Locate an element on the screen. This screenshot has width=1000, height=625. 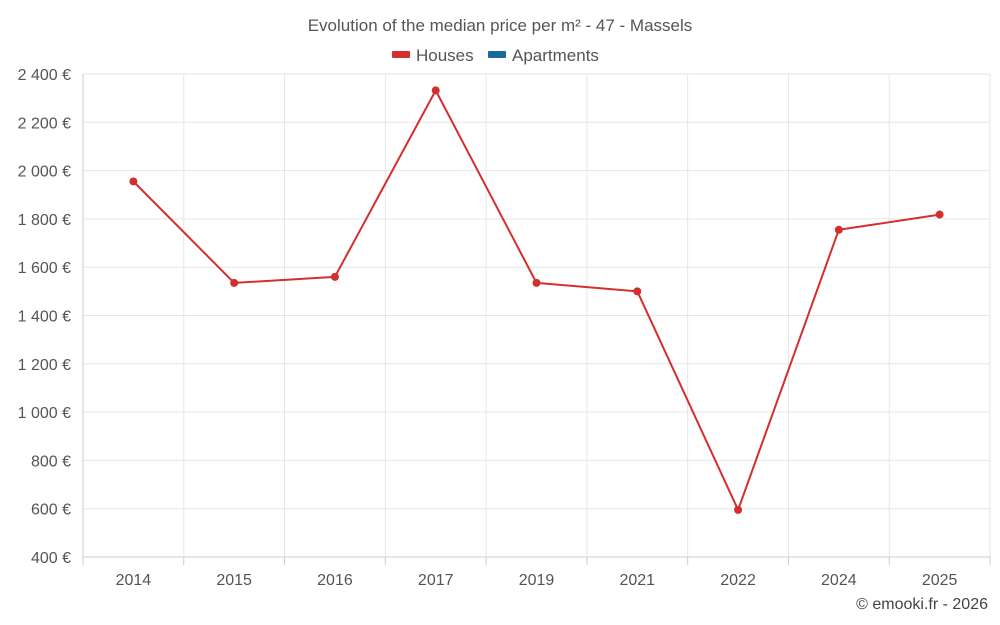
y-tick-label: 1 800 € is located at coordinates (44, 220).